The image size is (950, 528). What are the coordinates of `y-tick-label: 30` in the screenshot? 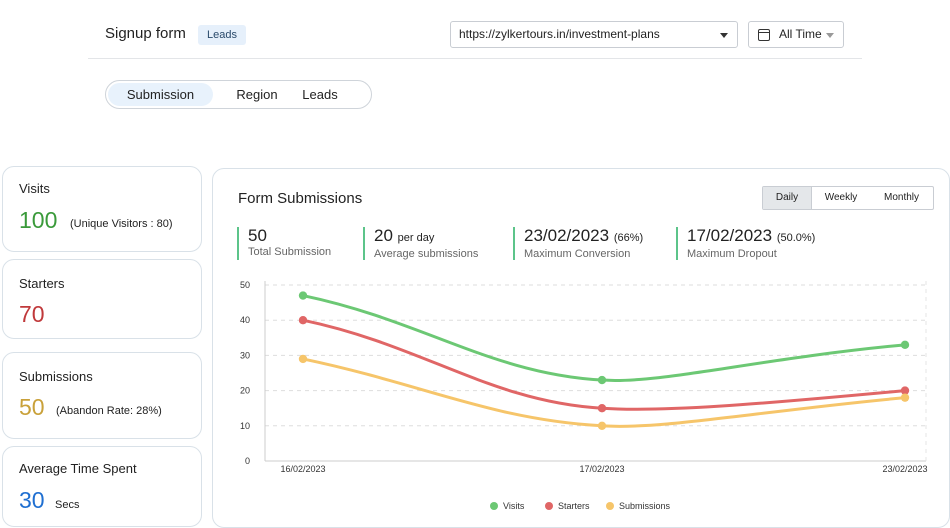 It's located at (245, 355).